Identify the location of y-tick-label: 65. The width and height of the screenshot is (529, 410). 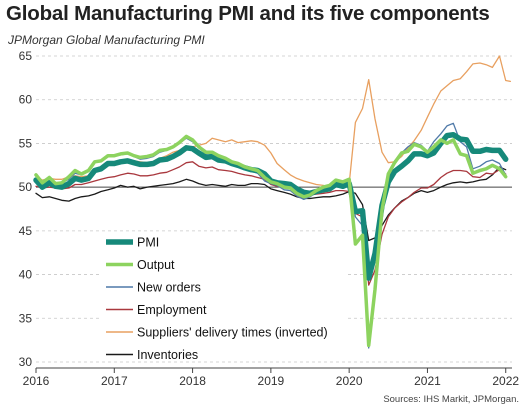
(26, 56).